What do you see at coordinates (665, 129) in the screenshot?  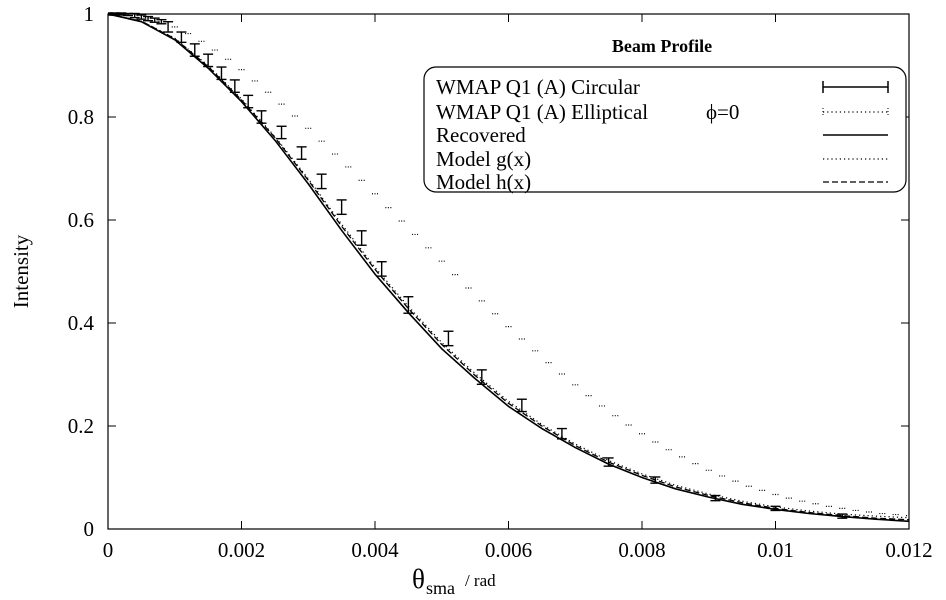 I see `legend-box` at bounding box center [665, 129].